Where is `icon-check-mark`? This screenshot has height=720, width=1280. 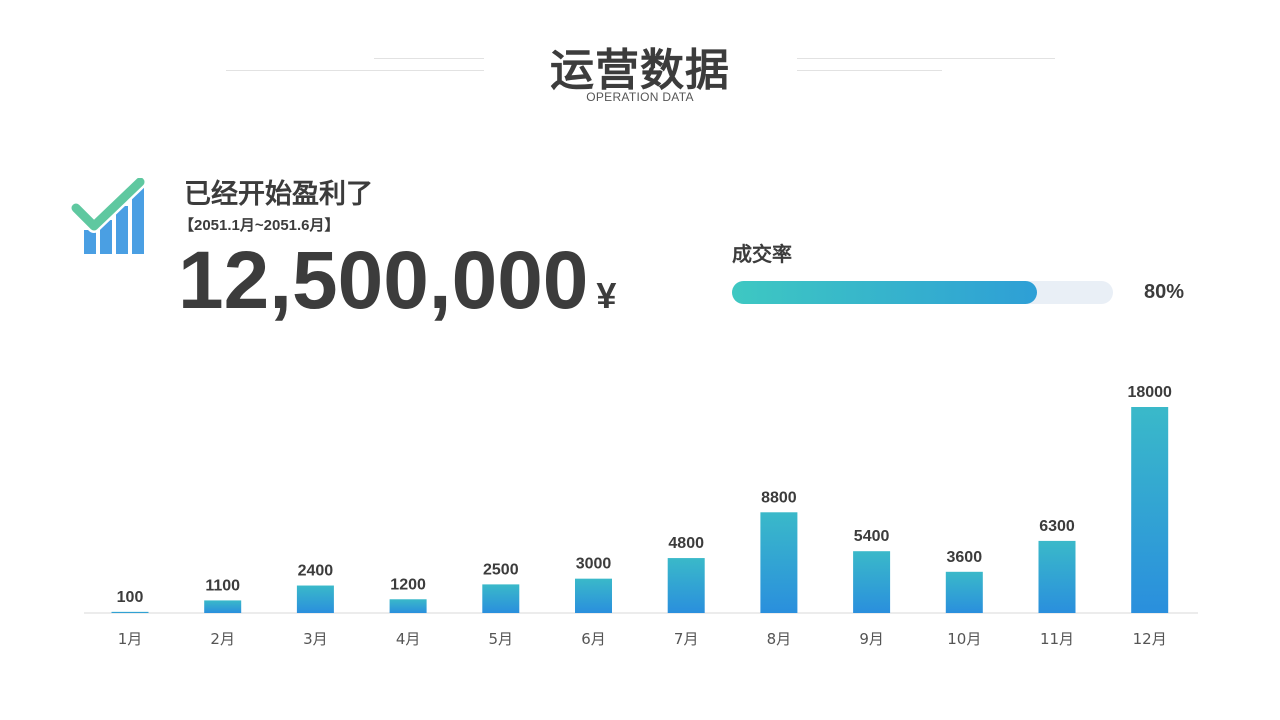
icon-check-mark is located at coordinates (108, 204).